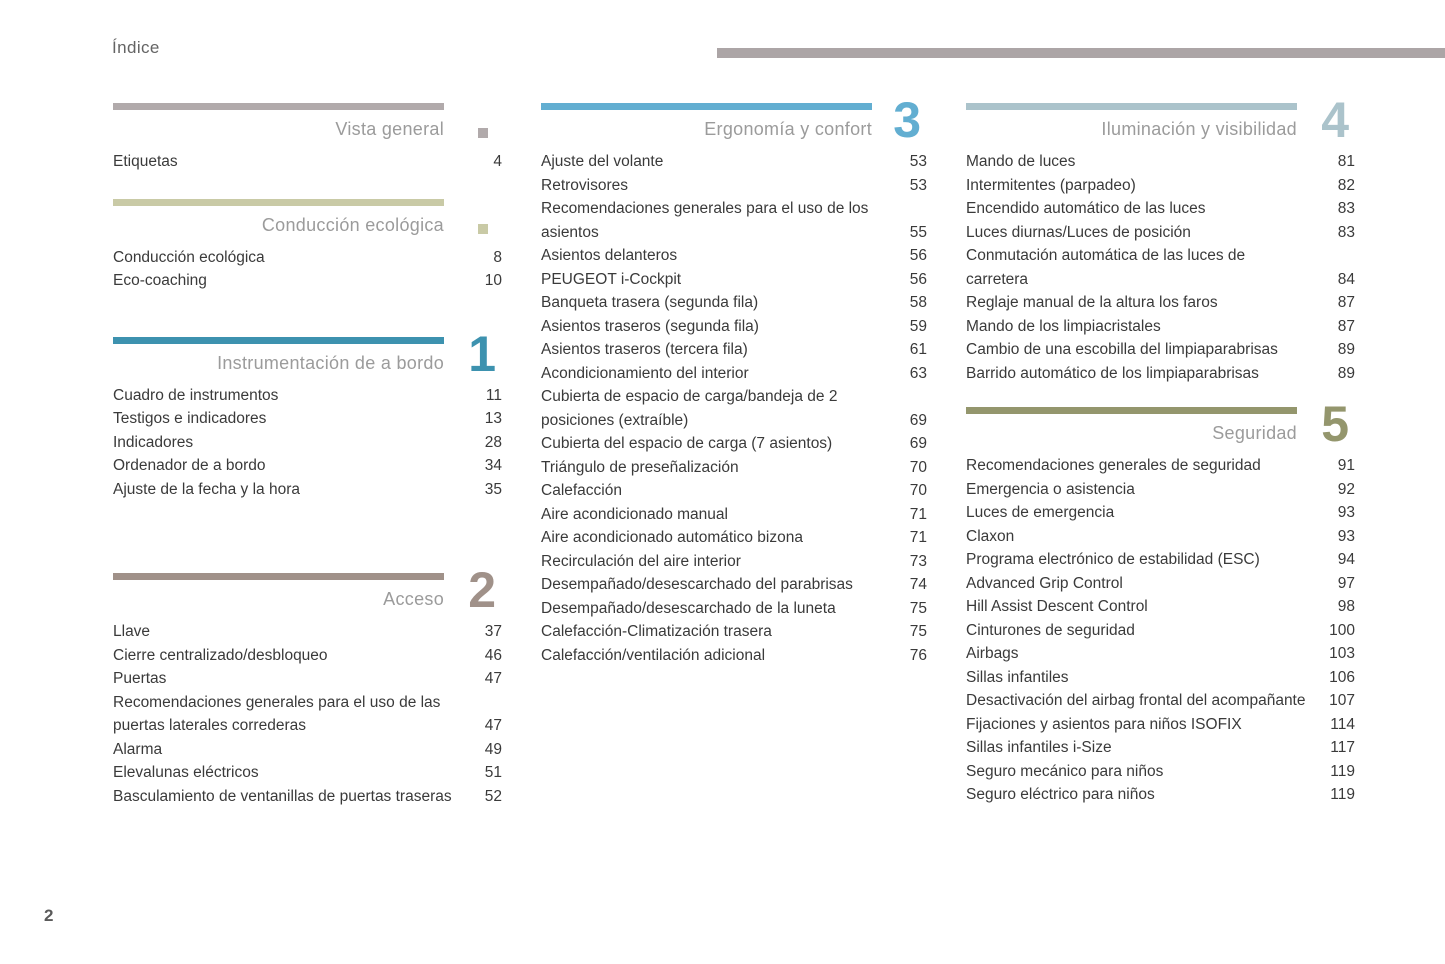 Image resolution: width=1445 pixels, height=964 pixels. I want to click on section-number: 4, so click(1335, 120).